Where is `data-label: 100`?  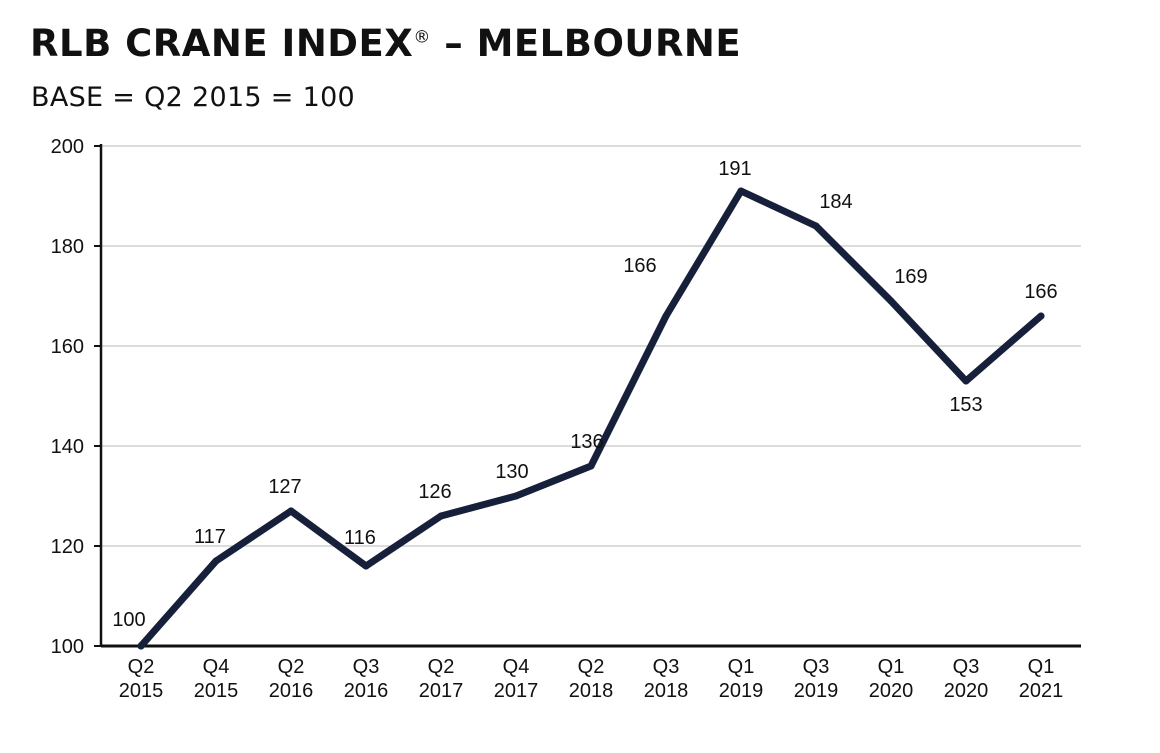
data-label: 100 is located at coordinates (128, 620).